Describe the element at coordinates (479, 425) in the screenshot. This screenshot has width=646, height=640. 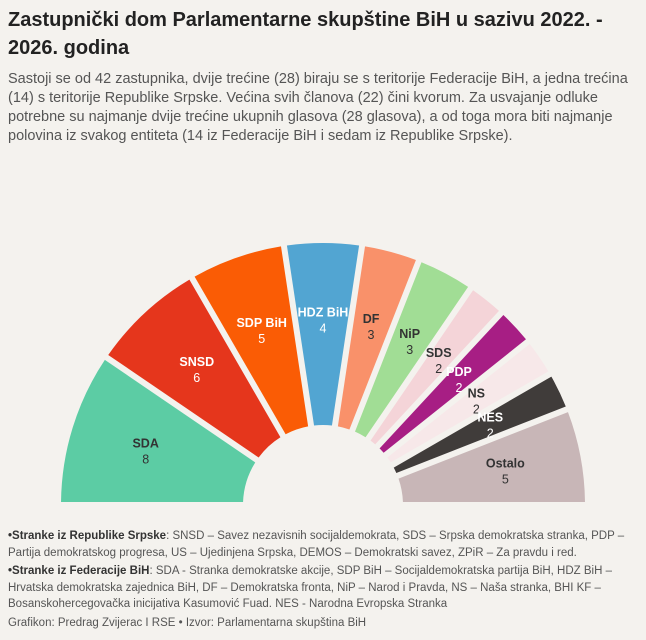
I see `slice-nes` at that location.